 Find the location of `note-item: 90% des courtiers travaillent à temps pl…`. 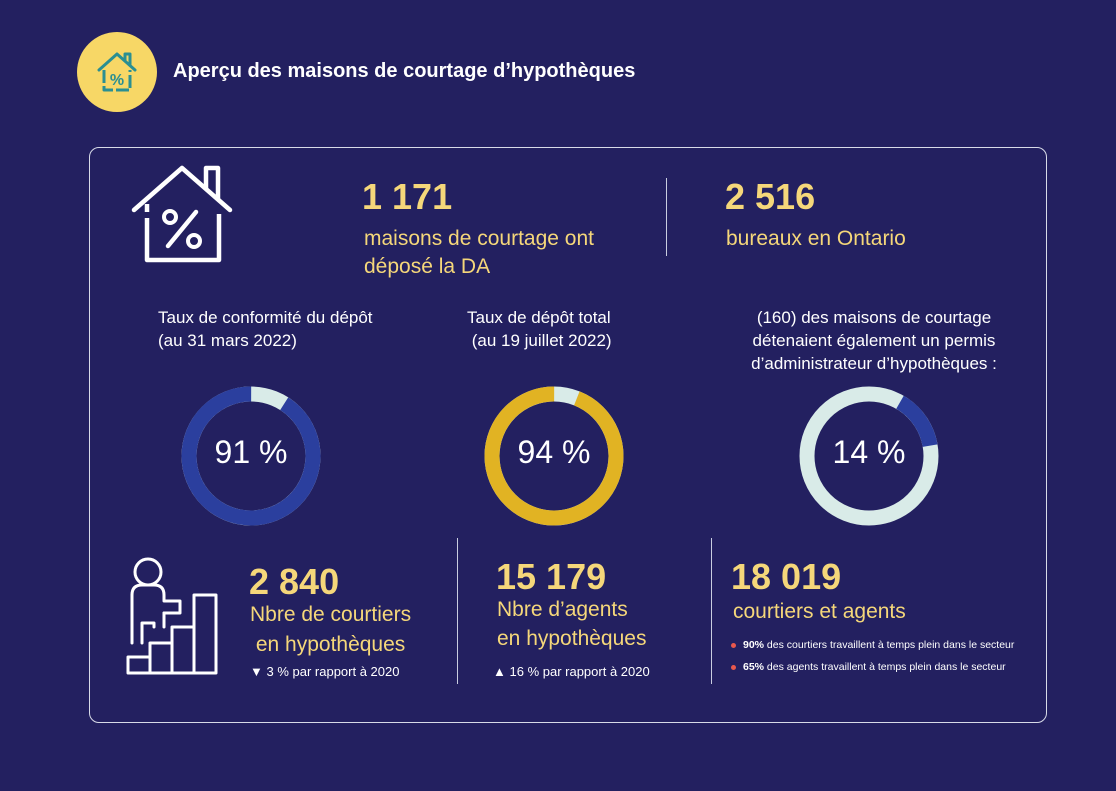

note-item: 90% des courtiers travaillent à temps pl… is located at coordinates (872, 645).